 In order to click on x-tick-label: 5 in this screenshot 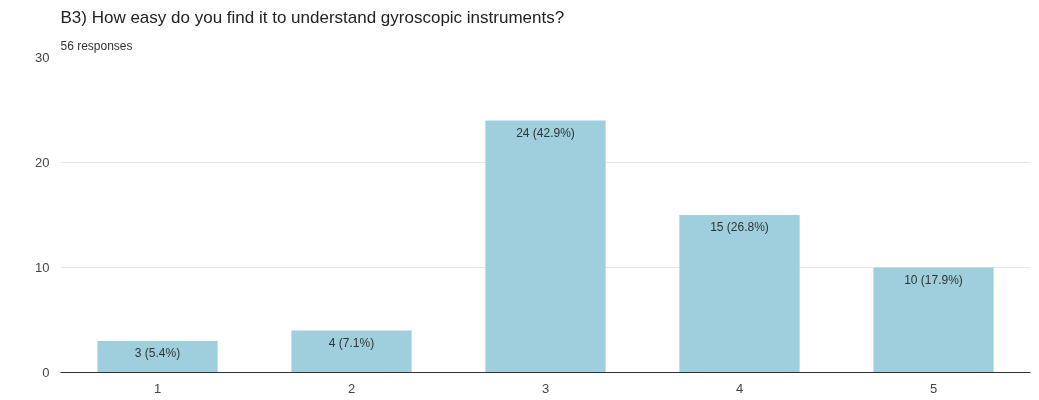, I will do `click(933, 388)`.